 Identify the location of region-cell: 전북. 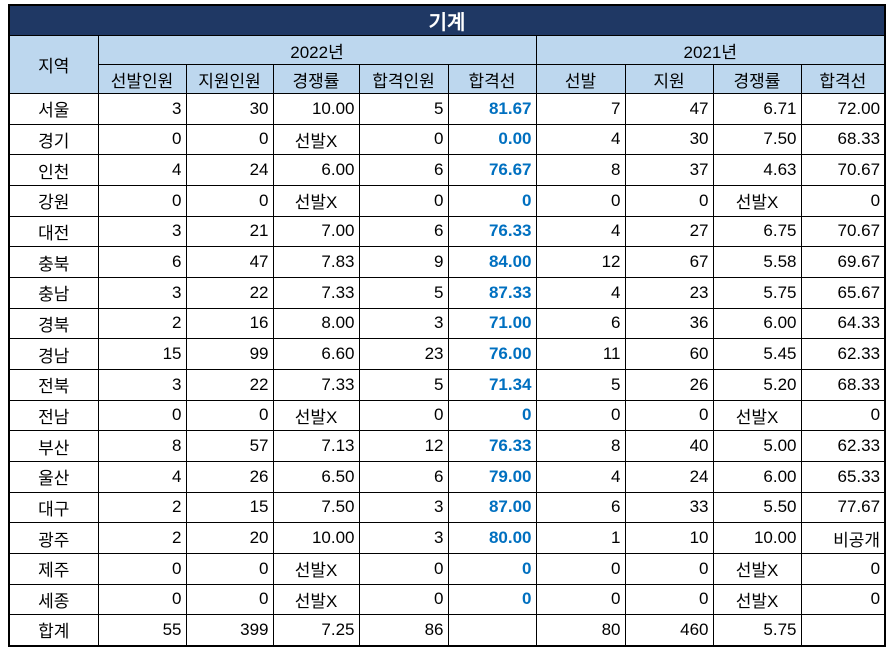
(53, 384).